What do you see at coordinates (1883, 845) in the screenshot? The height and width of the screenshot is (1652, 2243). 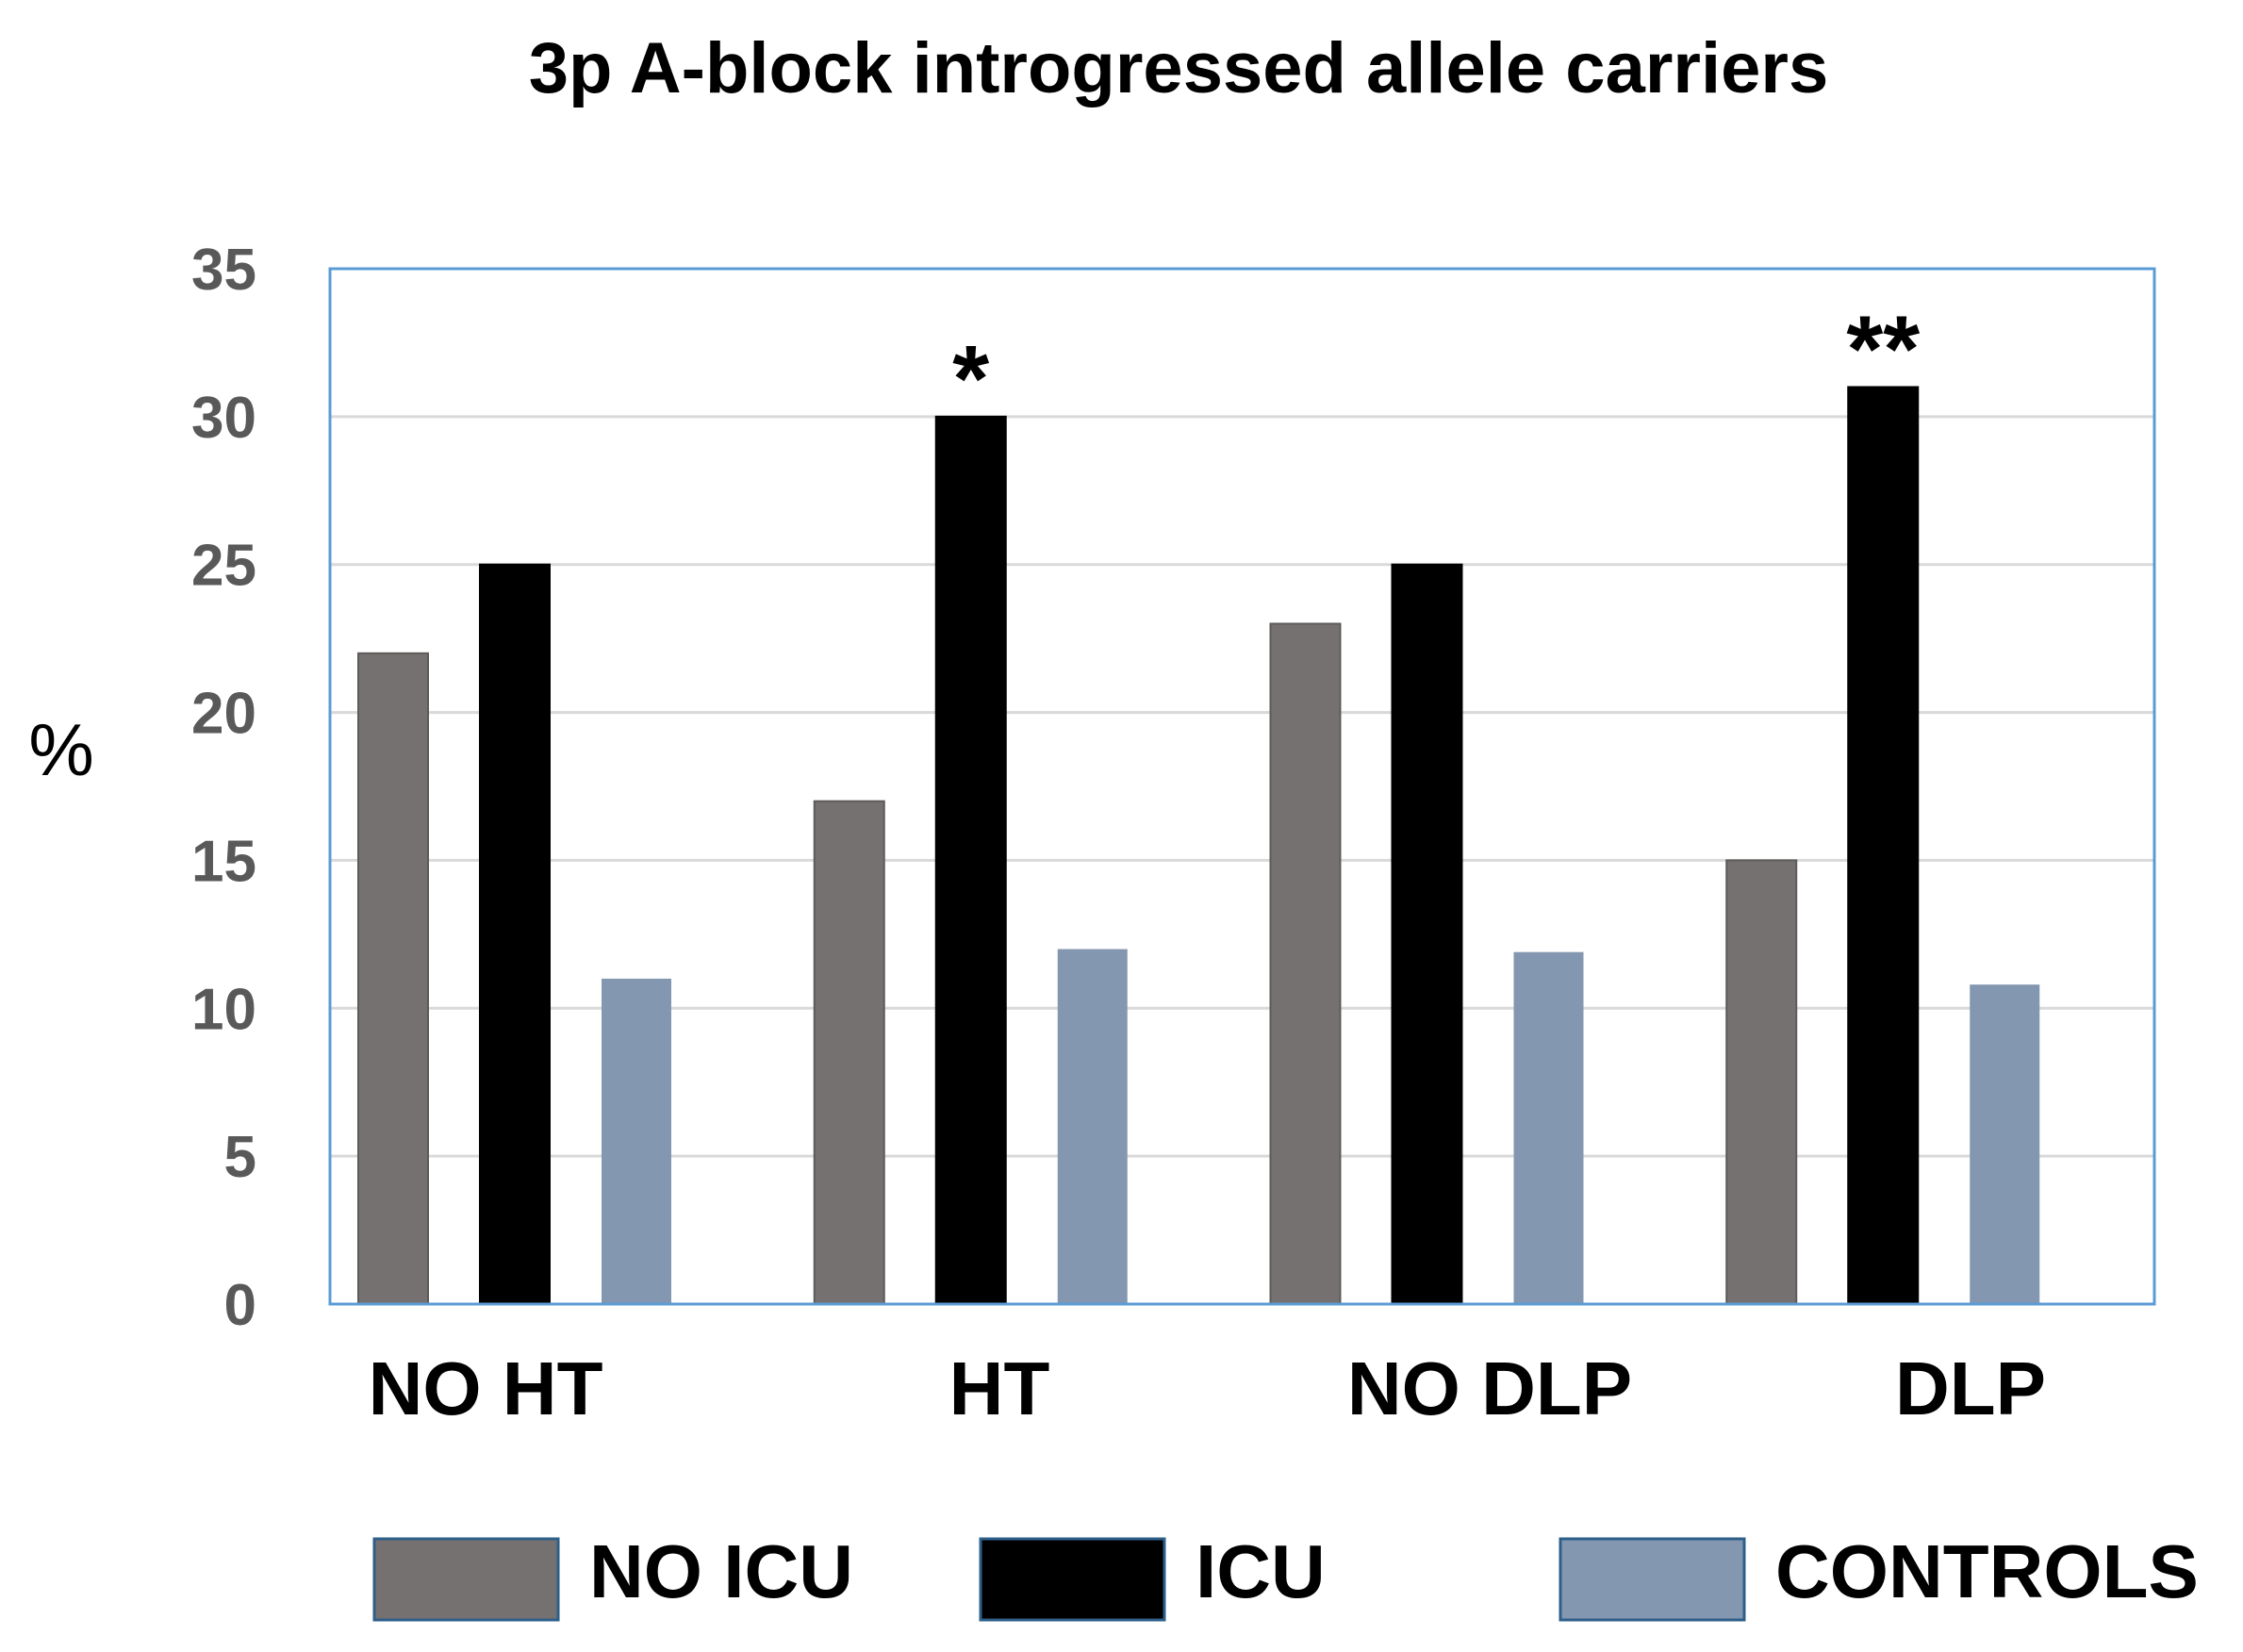 I see `bar-icu-dlp` at bounding box center [1883, 845].